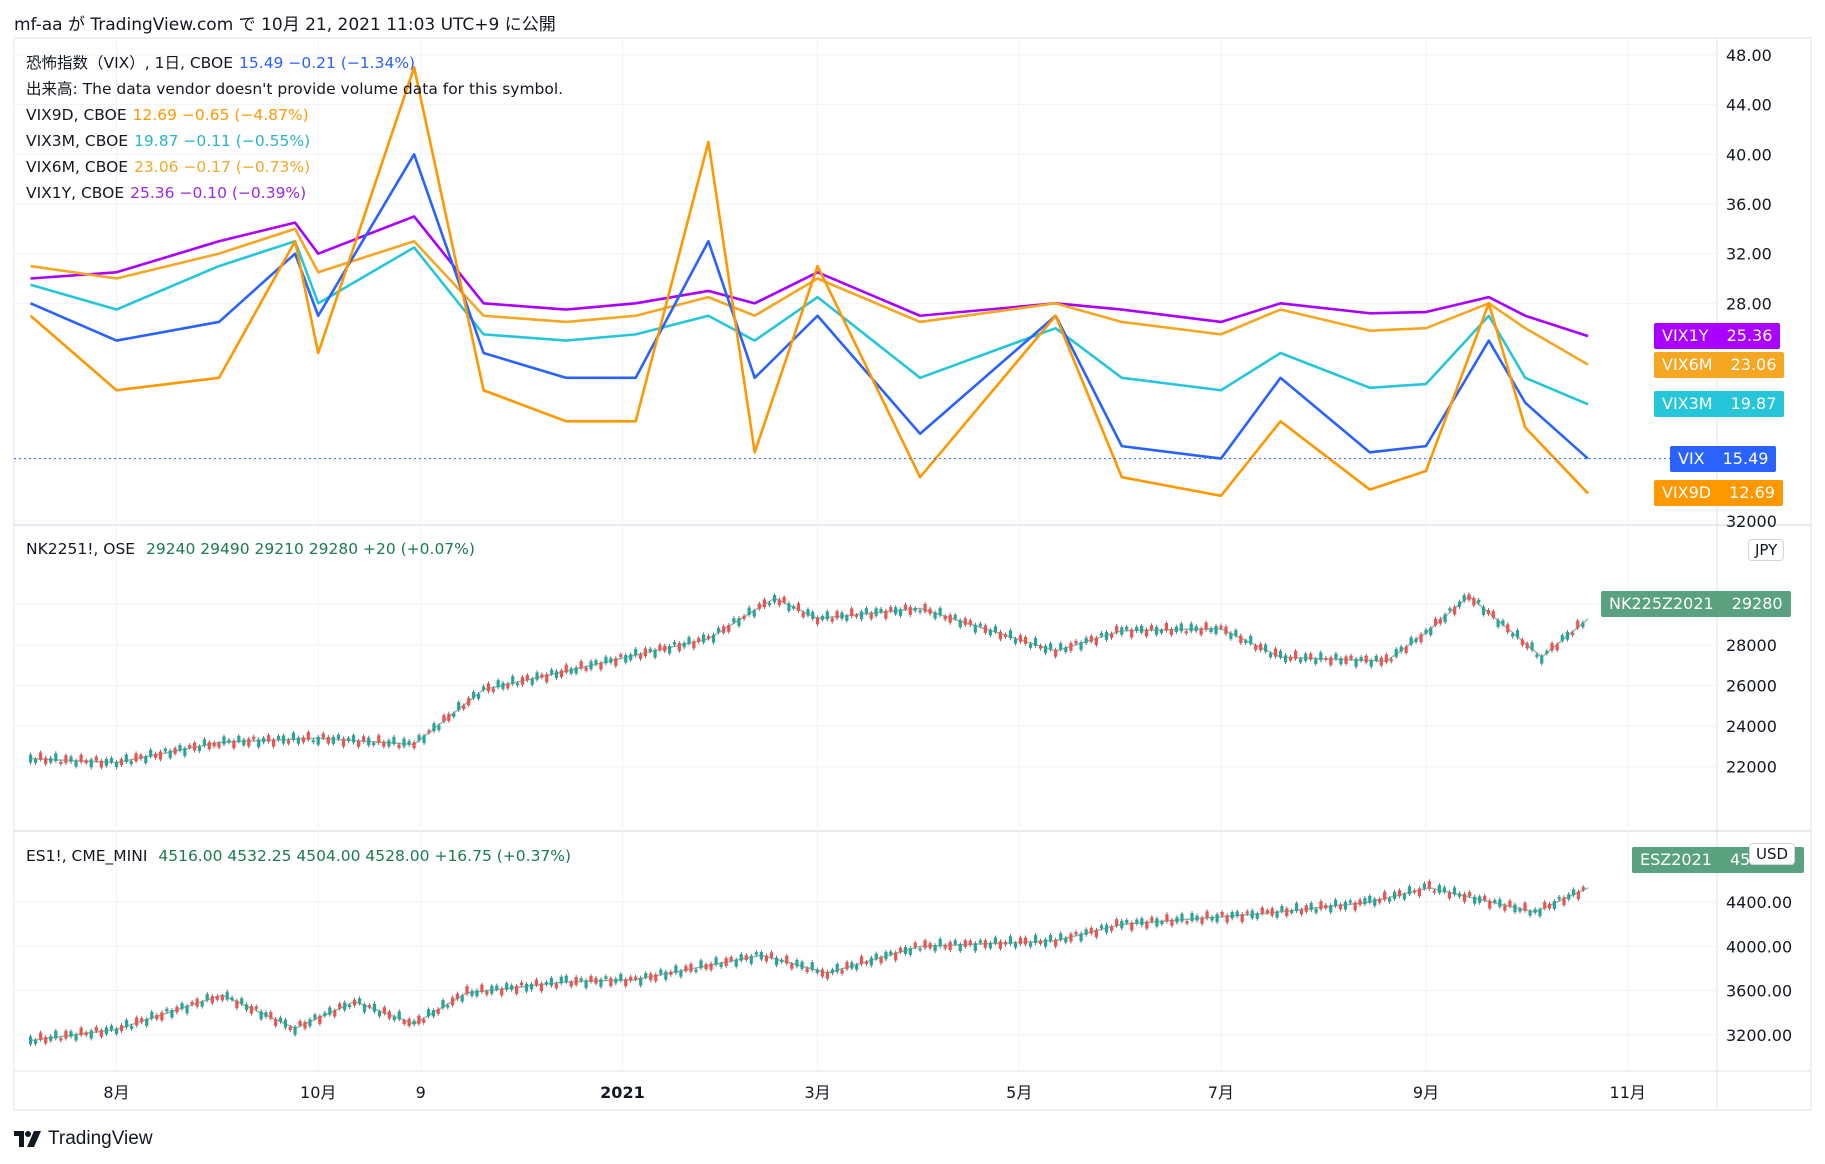 The image size is (1825, 1164). What do you see at coordinates (75, 193) in the screenshot?
I see `legend-symbol: VIX1Y, CBOE` at bounding box center [75, 193].